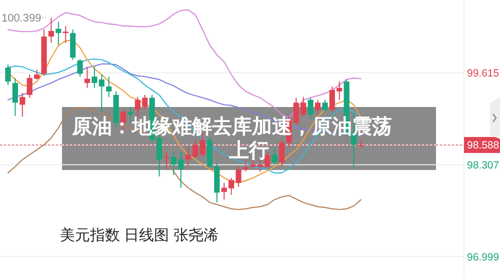 The image size is (500, 277). Describe the element at coordinates (483, 257) in the screenshot. I see `y-tick-label: 96.999` at that location.